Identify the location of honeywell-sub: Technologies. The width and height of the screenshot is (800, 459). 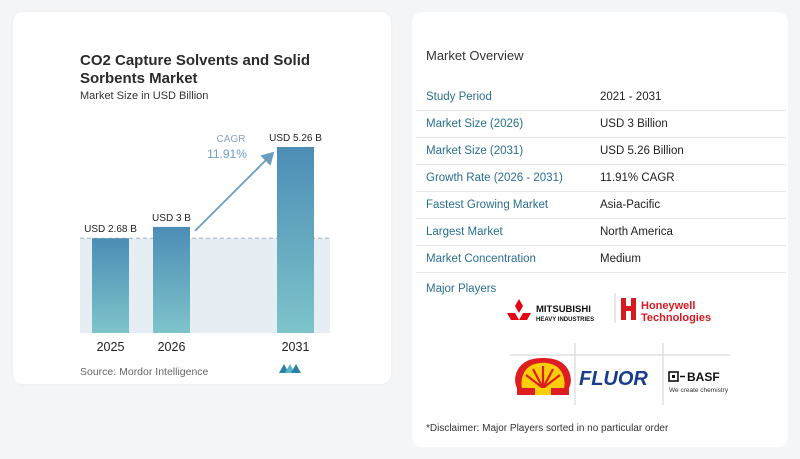
(676, 318).